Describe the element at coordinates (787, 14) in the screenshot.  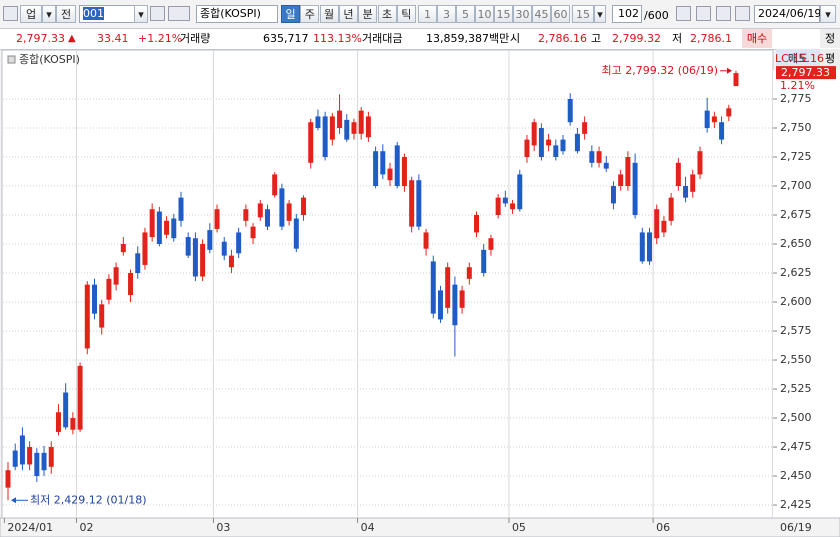
I see `date-input: 2024/06/19` at that location.